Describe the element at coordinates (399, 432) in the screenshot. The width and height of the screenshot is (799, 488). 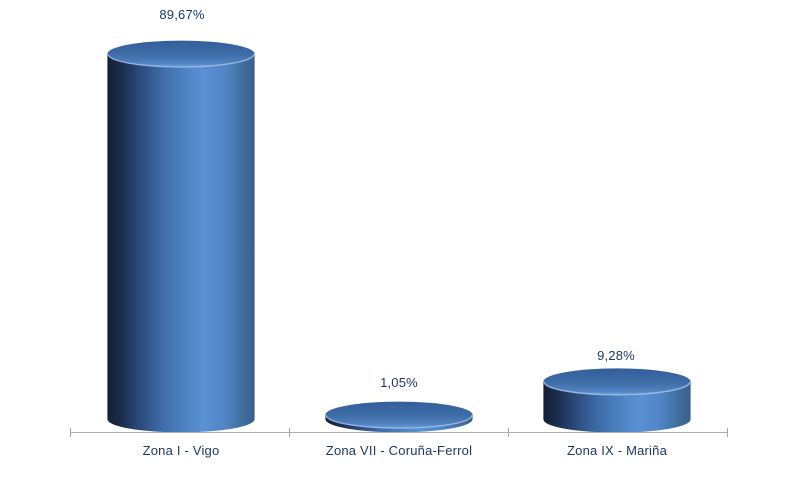
I see `x-axis-line` at that location.